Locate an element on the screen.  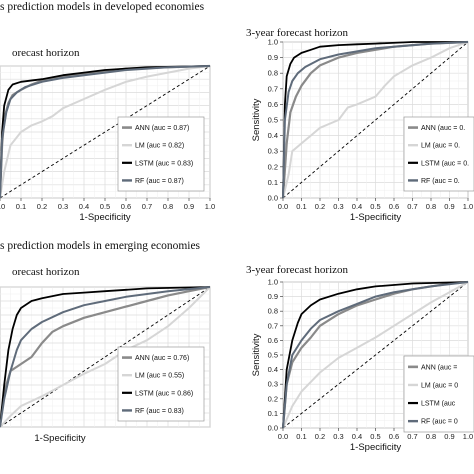
y-tick-label: 1.0 is located at coordinates (273, 282).